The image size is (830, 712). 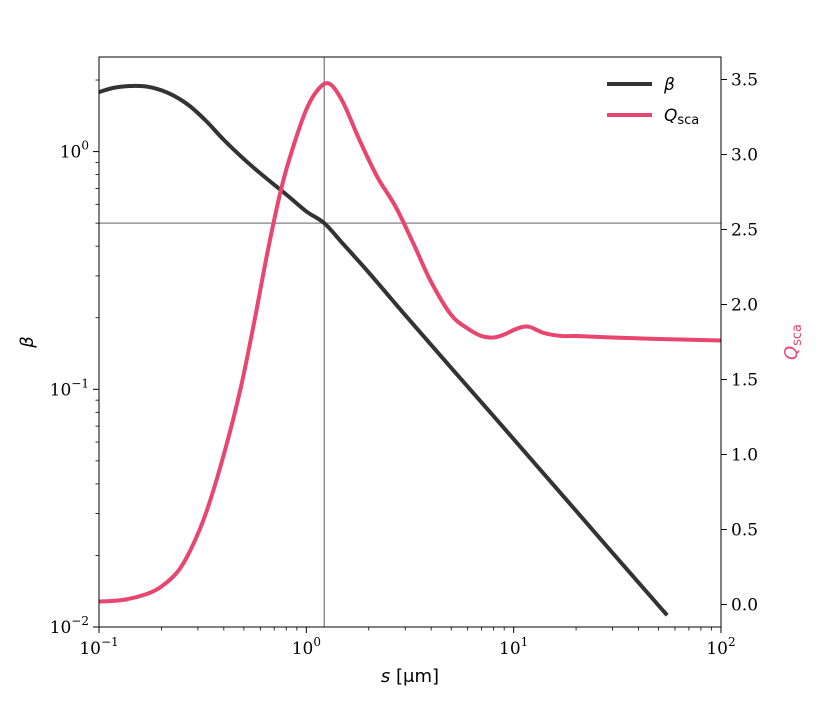 I want to click on legend-qsca-main: Q, so click(x=670, y=116).